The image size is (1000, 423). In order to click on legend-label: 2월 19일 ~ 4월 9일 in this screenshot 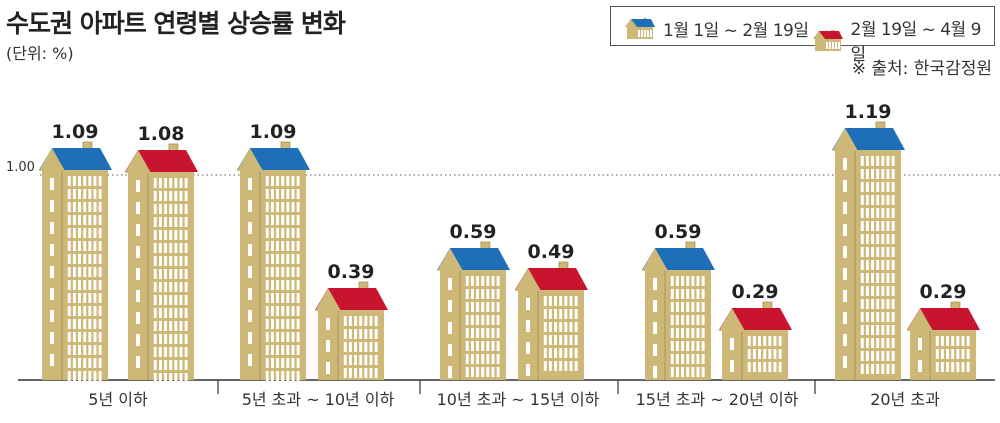, I will do `click(916, 42)`.